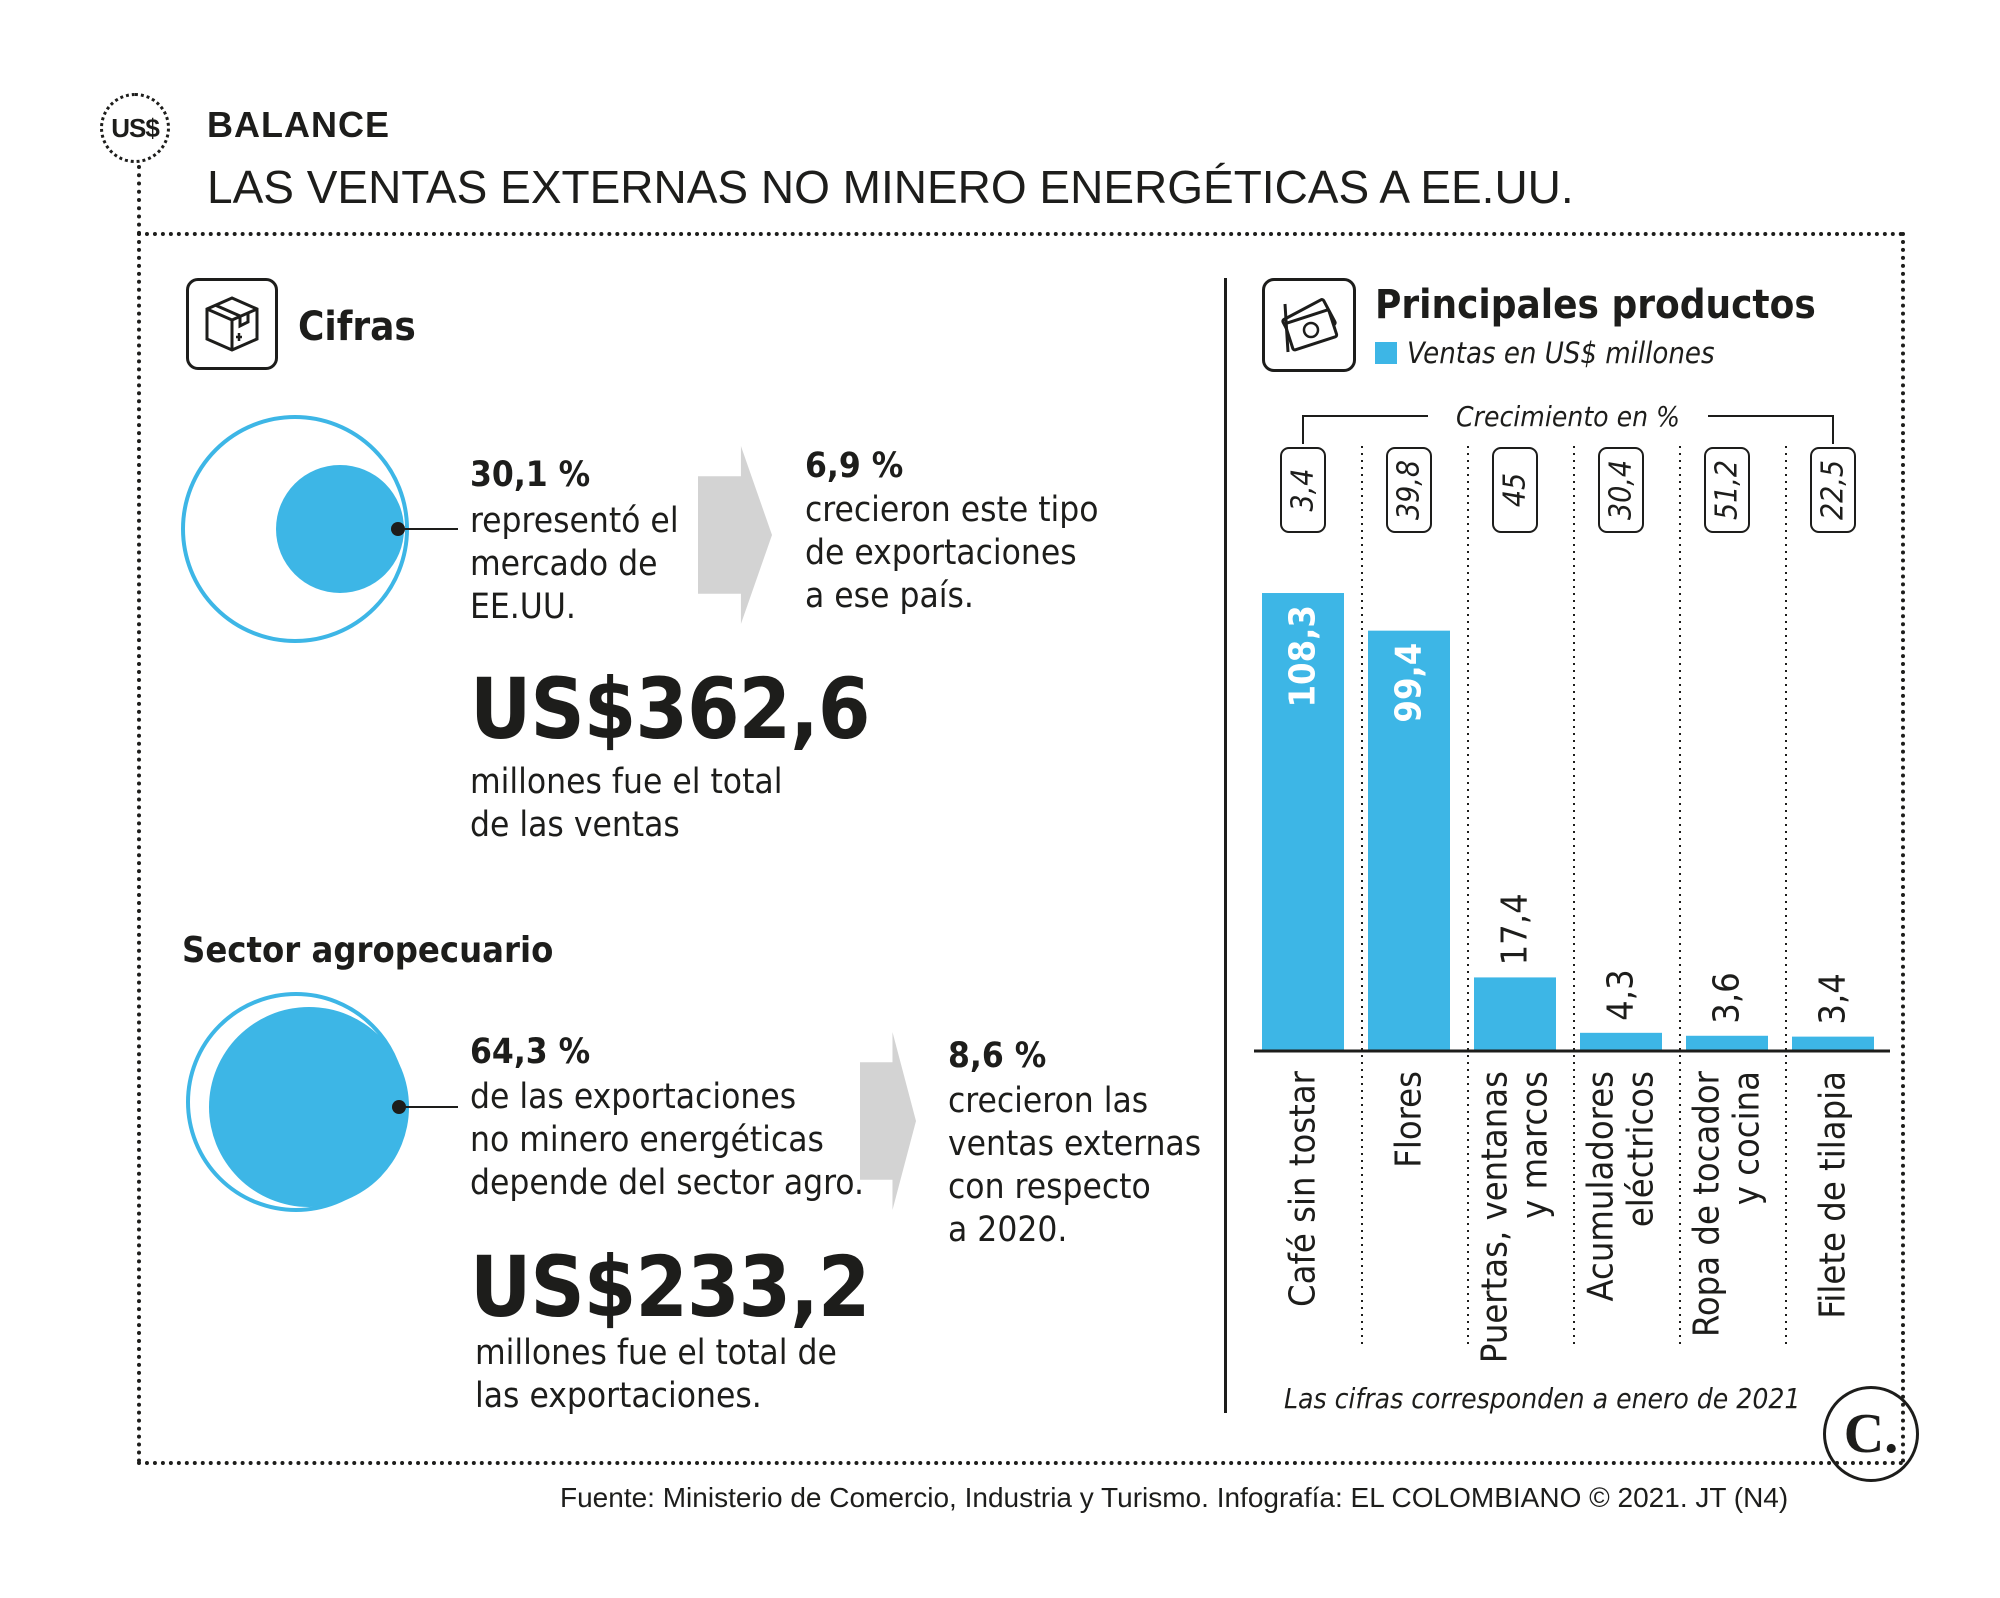  What do you see at coordinates (1409, 683) in the screenshot?
I see `value-label: 99,4` at bounding box center [1409, 683].